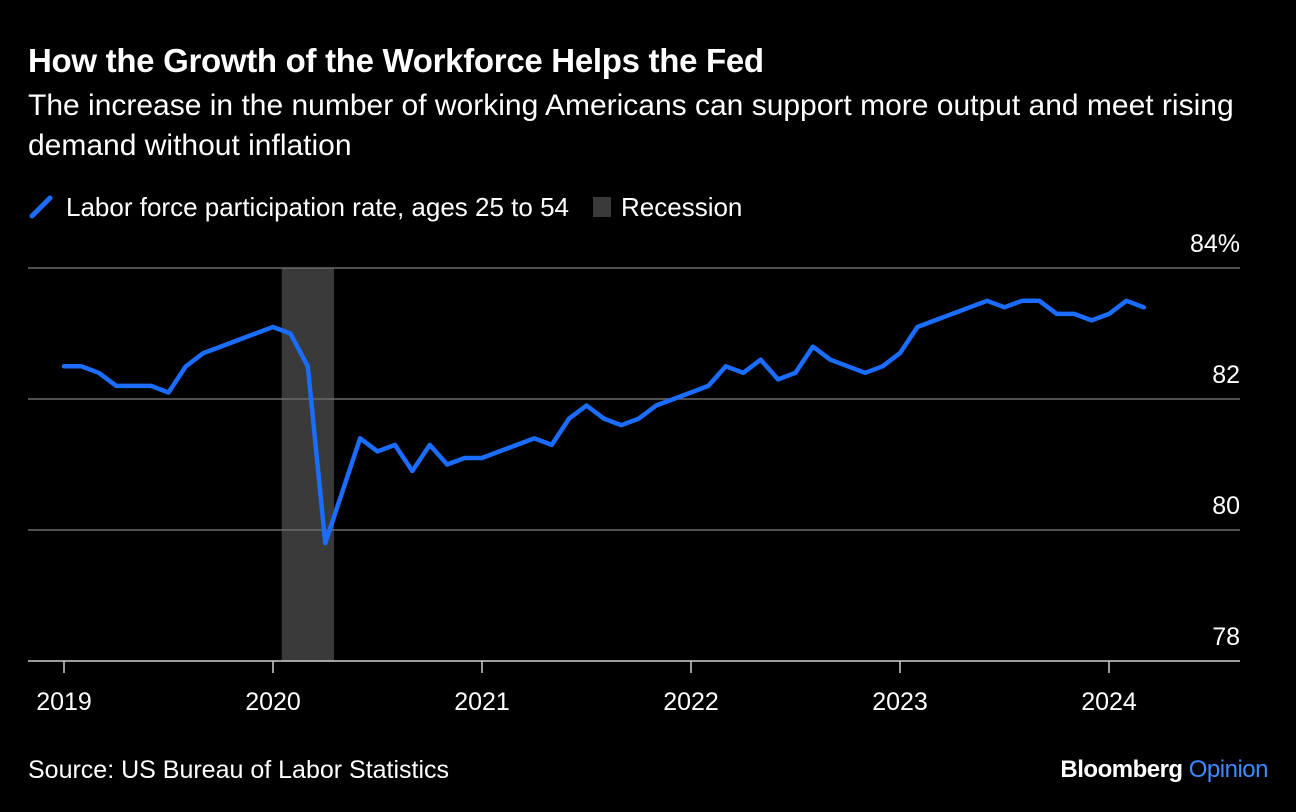 This screenshot has height=812, width=1296. I want to click on x-tick-label-2019: 2019, so click(64, 702).